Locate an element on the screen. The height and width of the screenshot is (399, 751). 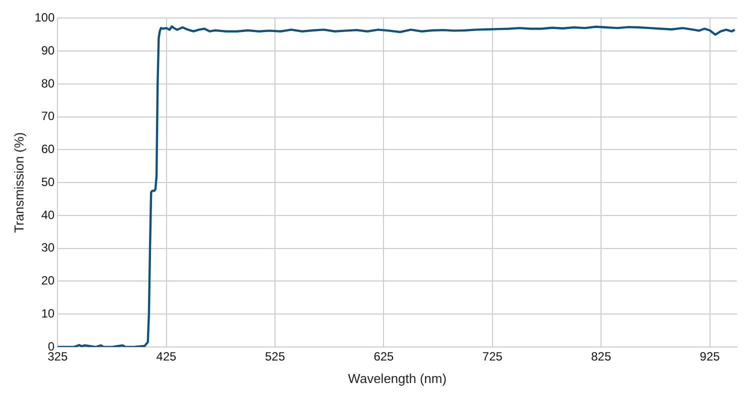
y-tick-label: 10 is located at coordinates (48, 313).